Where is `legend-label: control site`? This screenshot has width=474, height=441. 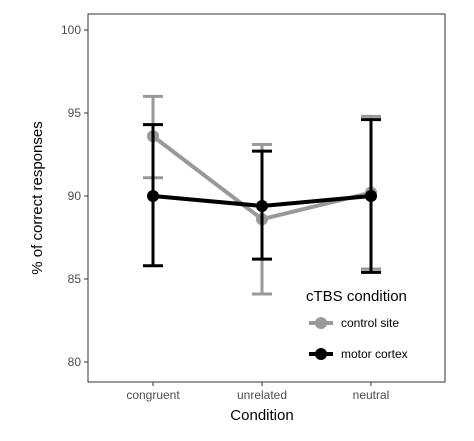
legend-label: control site is located at coordinates (370, 323).